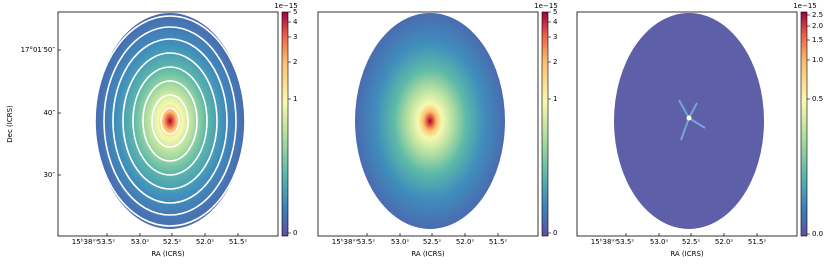 The image size is (831, 264). I want to click on colorbar-tick-label: 1.0, so click(817, 60).